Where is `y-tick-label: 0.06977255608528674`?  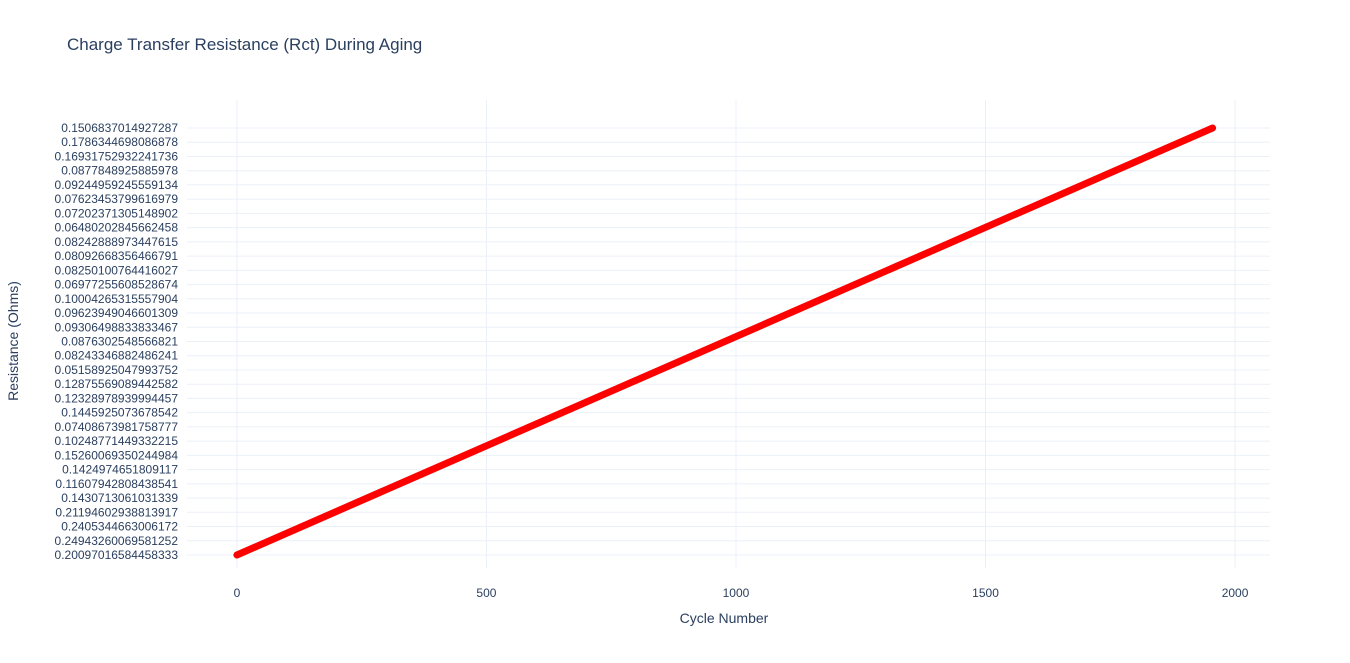 y-tick-label: 0.06977255608528674 is located at coordinates (117, 285).